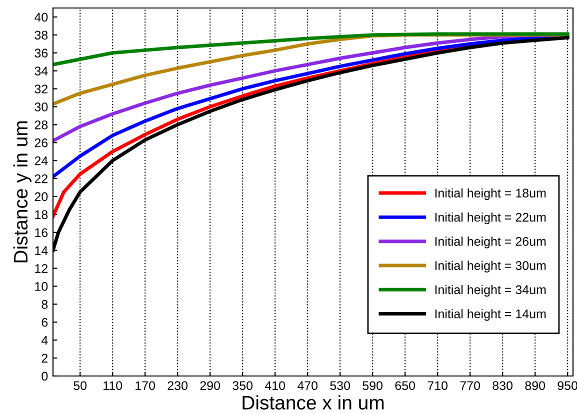  What do you see at coordinates (340, 385) in the screenshot?
I see `x-tick-label: 530` at bounding box center [340, 385].